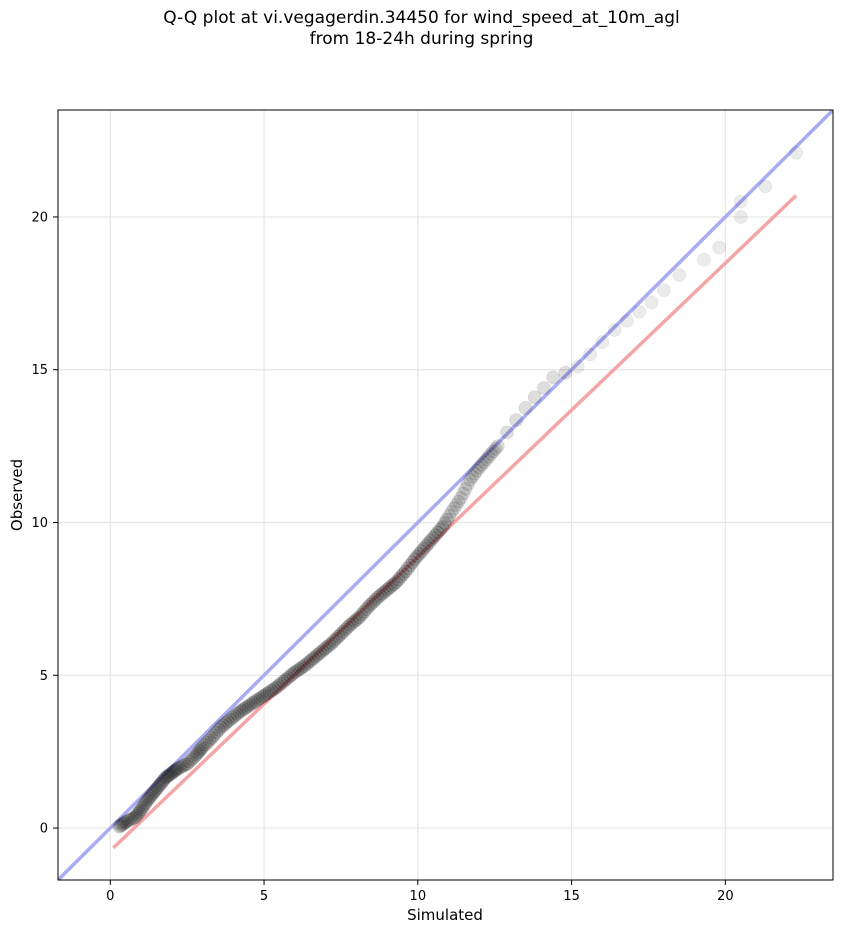  What do you see at coordinates (420, 892) in the screenshot?
I see `x-axis-ticks: 0 5 10 15 20` at bounding box center [420, 892].